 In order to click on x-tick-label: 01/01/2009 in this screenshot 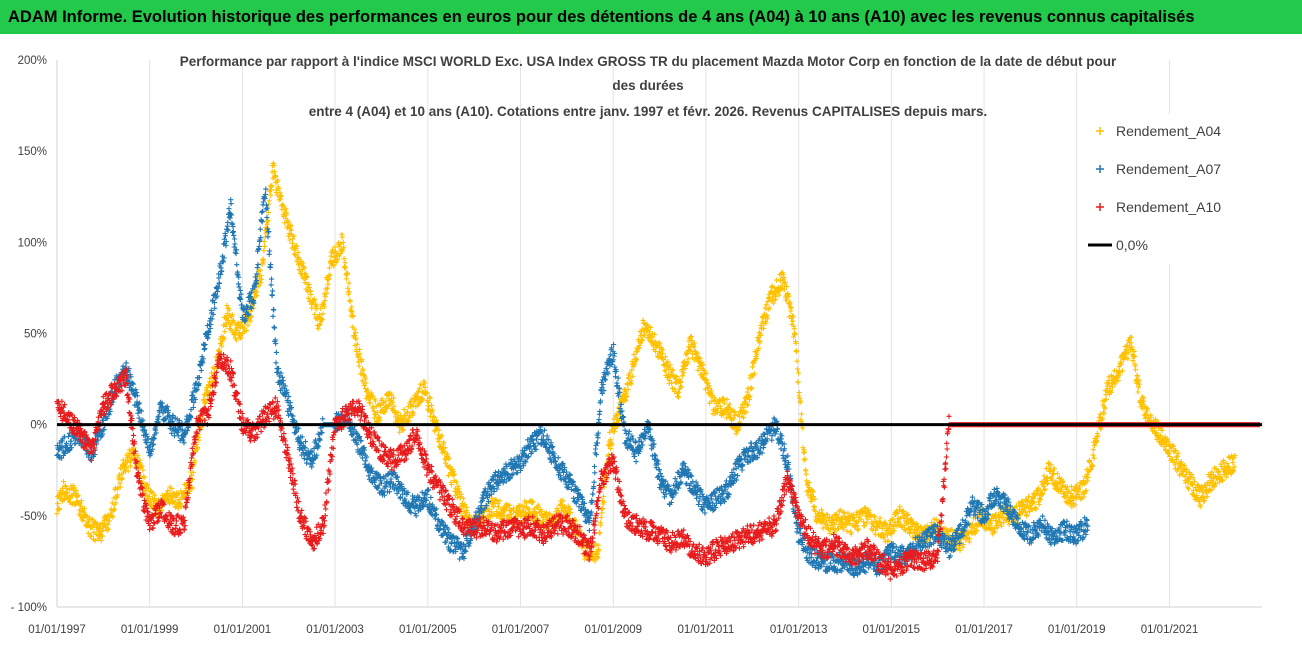, I will do `click(613, 630)`.